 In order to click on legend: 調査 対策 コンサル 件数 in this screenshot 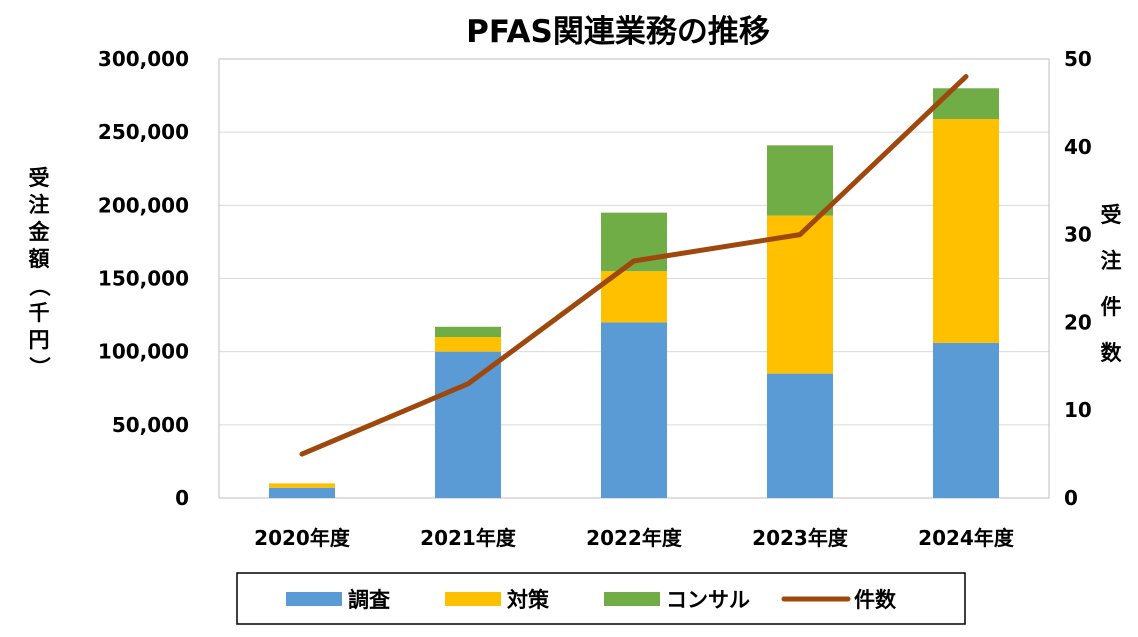, I will do `click(601, 598)`.